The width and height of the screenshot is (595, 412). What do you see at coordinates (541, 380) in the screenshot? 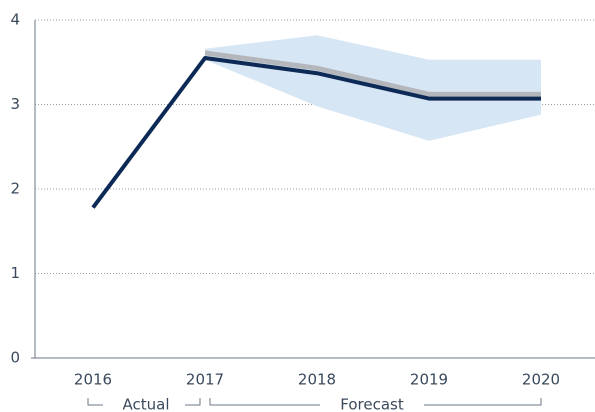
I see `x-tick-label: 2020` at bounding box center [541, 380].